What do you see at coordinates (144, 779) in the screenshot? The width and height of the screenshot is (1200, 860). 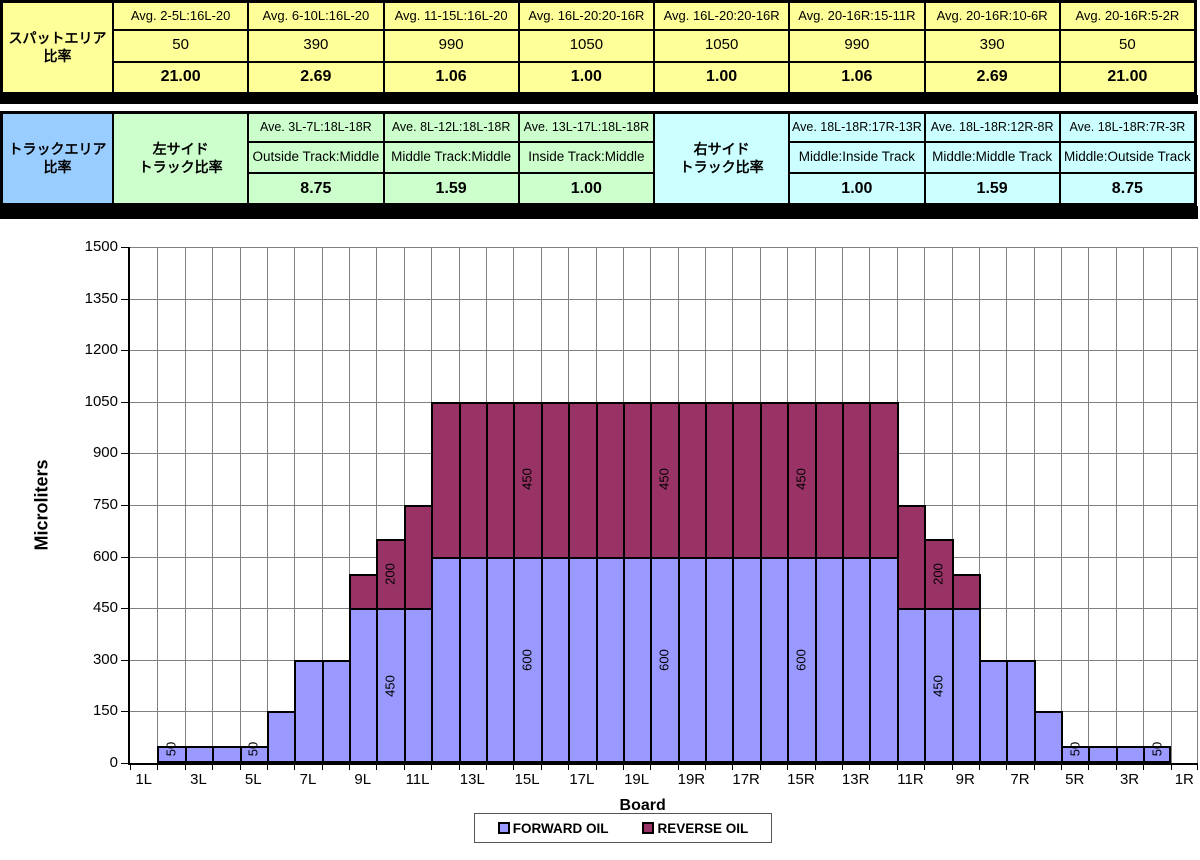 I see `x-tick-label: 1L` at bounding box center [144, 779].